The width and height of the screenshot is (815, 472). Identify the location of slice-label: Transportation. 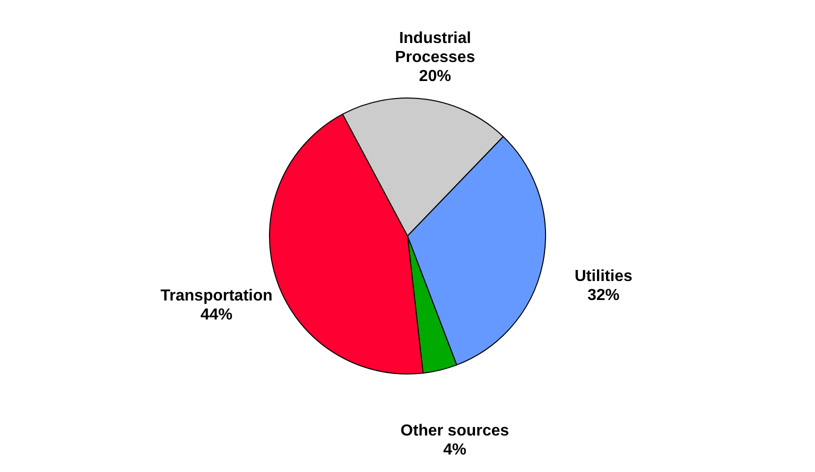
(216, 295).